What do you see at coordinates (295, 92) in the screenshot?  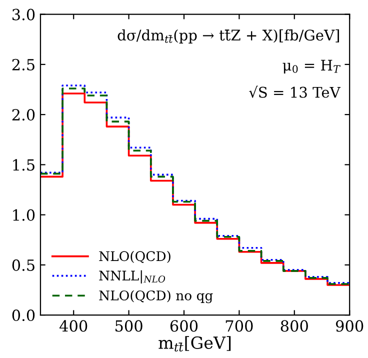 I see `annotation: √S = 13 TeV` at bounding box center [295, 92].